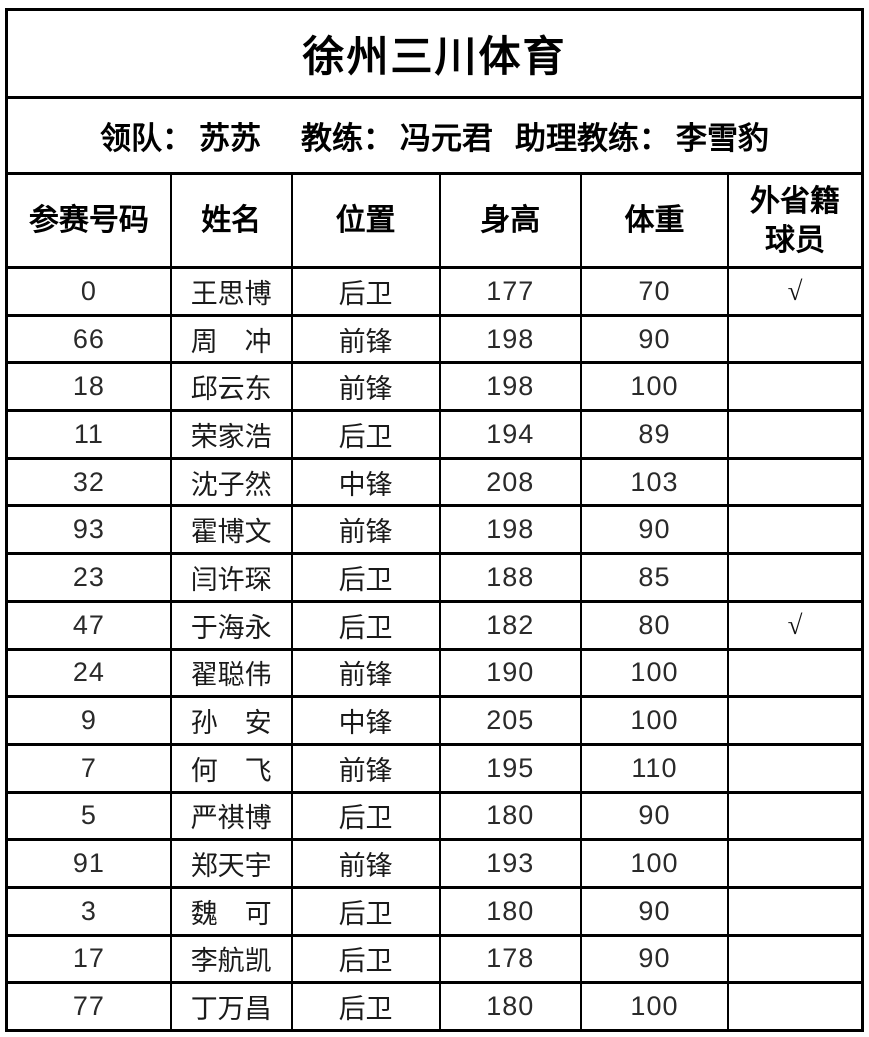 This screenshot has width=869, height=1037. I want to click on player-height-cell: 208, so click(510, 482).